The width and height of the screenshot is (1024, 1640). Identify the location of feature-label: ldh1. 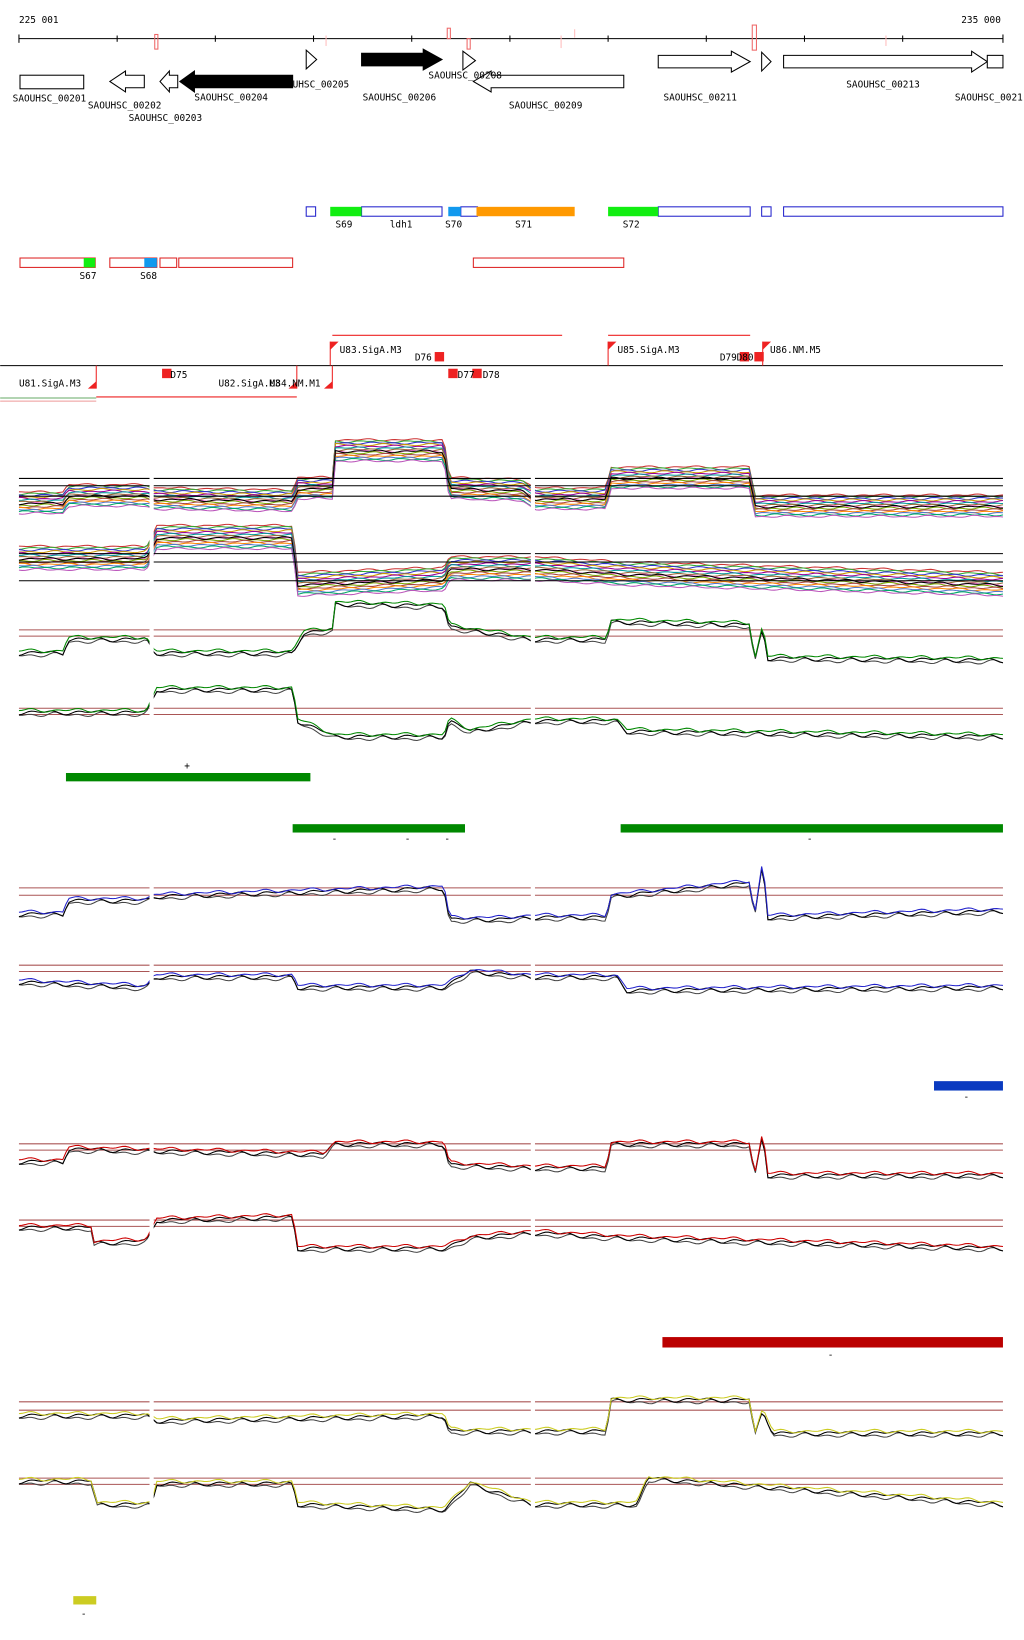
(401, 225).